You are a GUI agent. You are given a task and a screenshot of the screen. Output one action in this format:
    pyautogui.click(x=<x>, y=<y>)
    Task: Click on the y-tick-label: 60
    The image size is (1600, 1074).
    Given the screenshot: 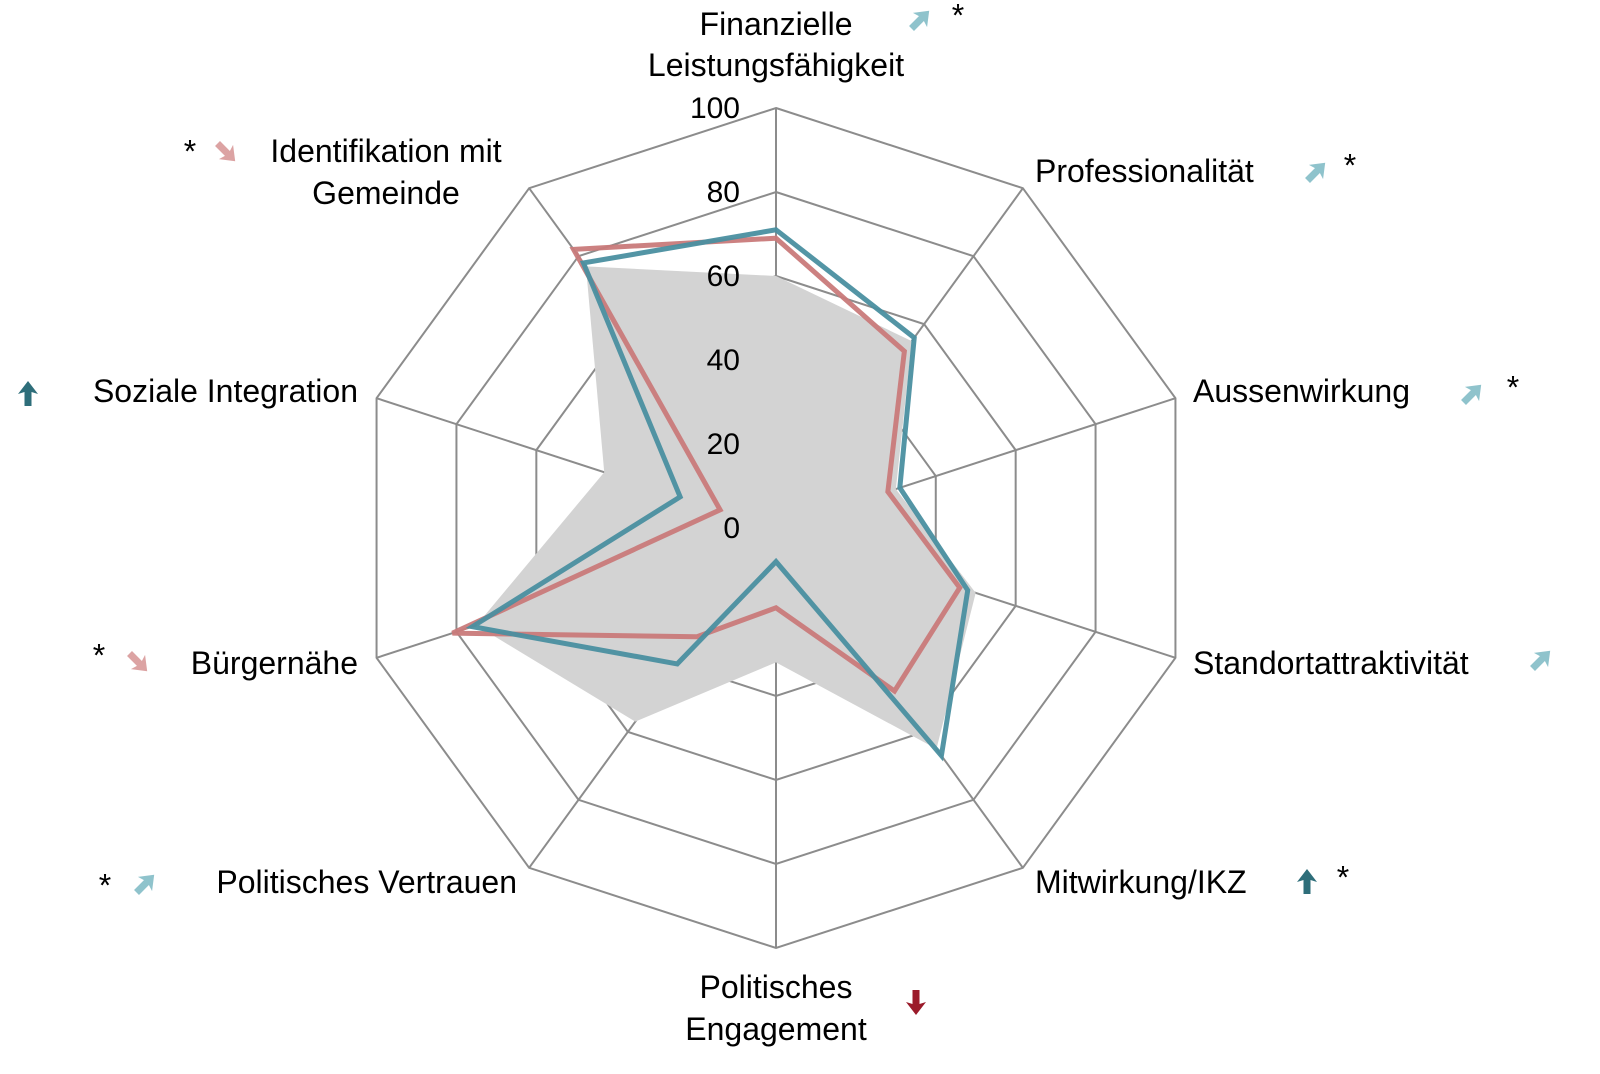 What is the action you would take?
    pyautogui.click(x=723, y=276)
    